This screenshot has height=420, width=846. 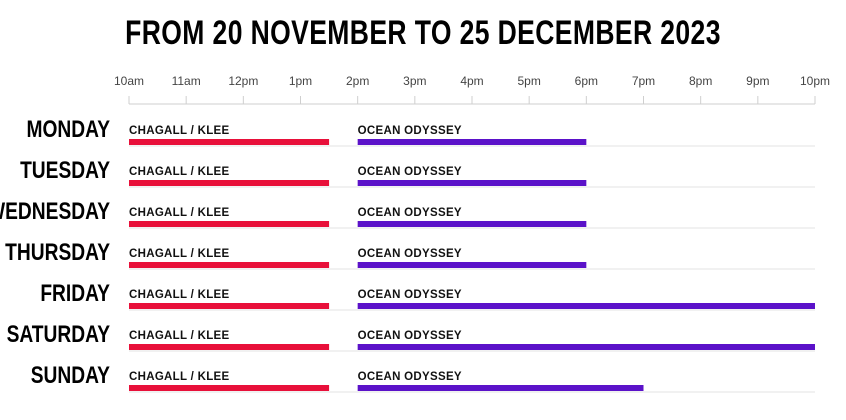 What do you see at coordinates (55, 211) in the screenshot?
I see `day-label: WEDNESDAY` at bounding box center [55, 211].